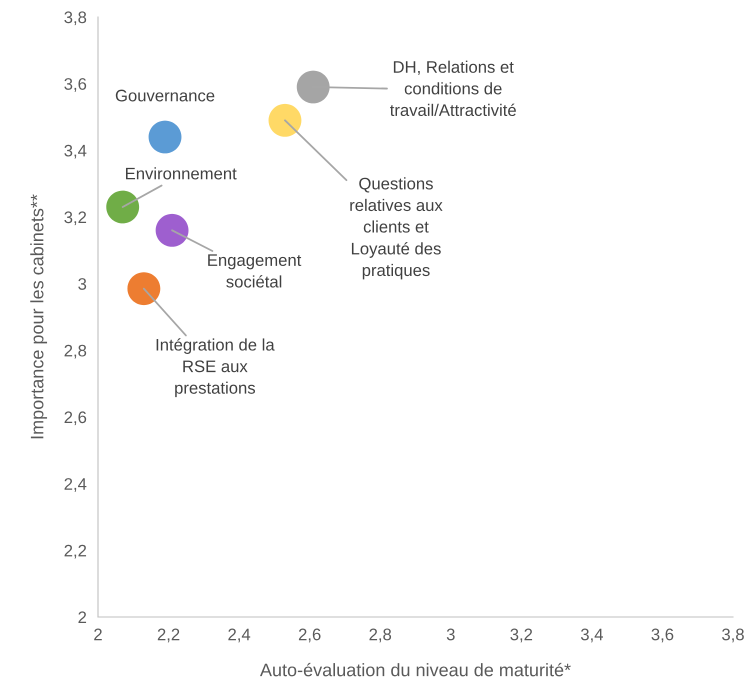 The image size is (753, 694). What do you see at coordinates (169, 635) in the screenshot?
I see `x-tick-label: 2,2` at bounding box center [169, 635].